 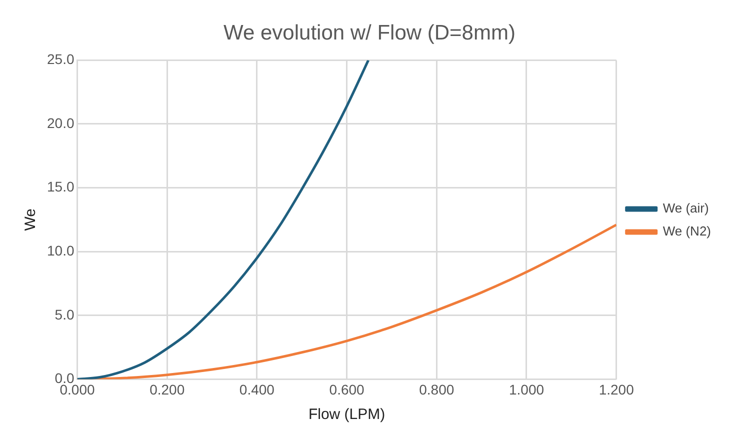 I want to click on chart-title: We evolution w/ Flow (D=8mm), so click(x=370, y=32).